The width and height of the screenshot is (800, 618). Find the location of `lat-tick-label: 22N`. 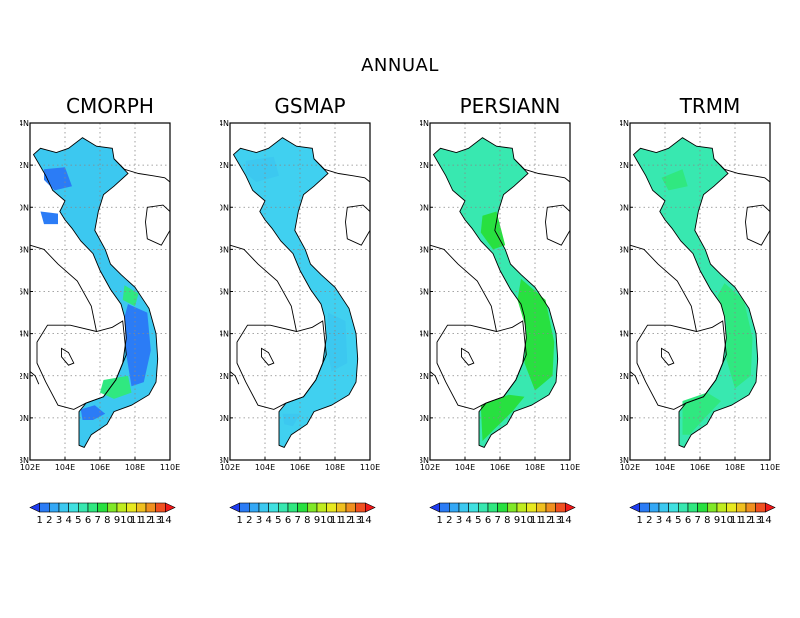

lat-tick-label: 22N is located at coordinates (24, 165).